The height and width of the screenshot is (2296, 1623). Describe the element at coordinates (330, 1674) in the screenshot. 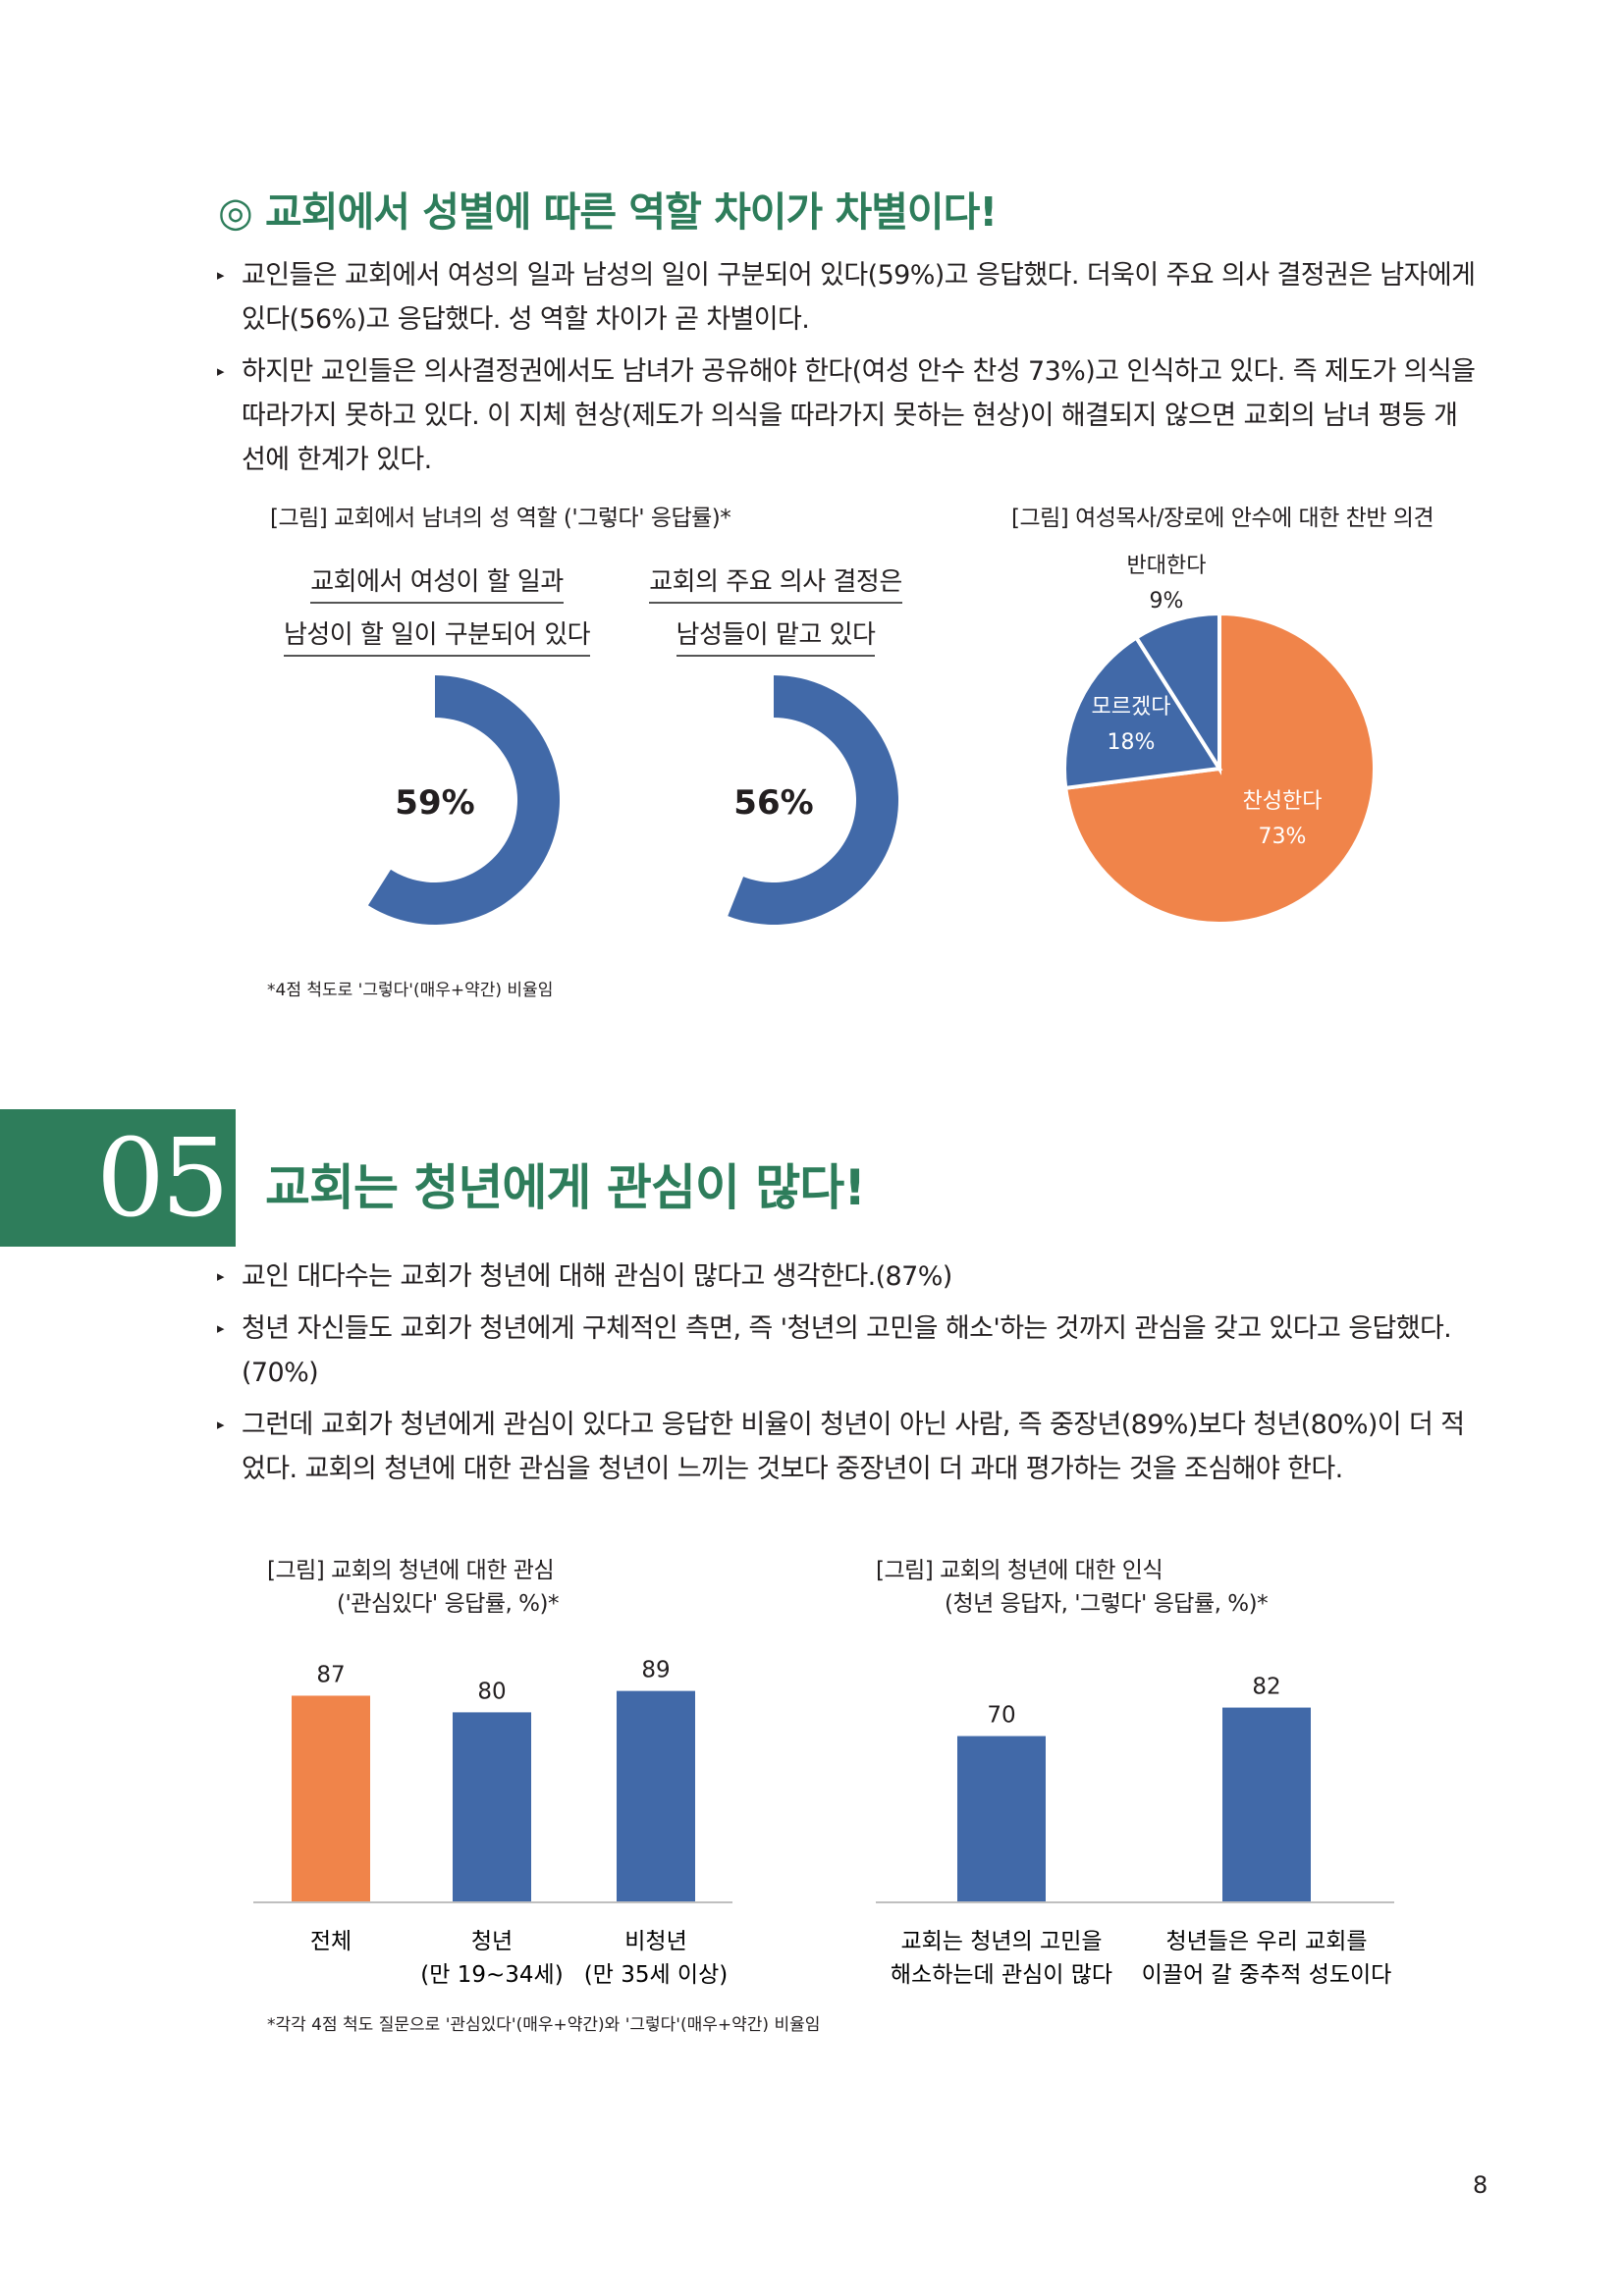

I see `bar-chart-1-value-label: 87` at that location.